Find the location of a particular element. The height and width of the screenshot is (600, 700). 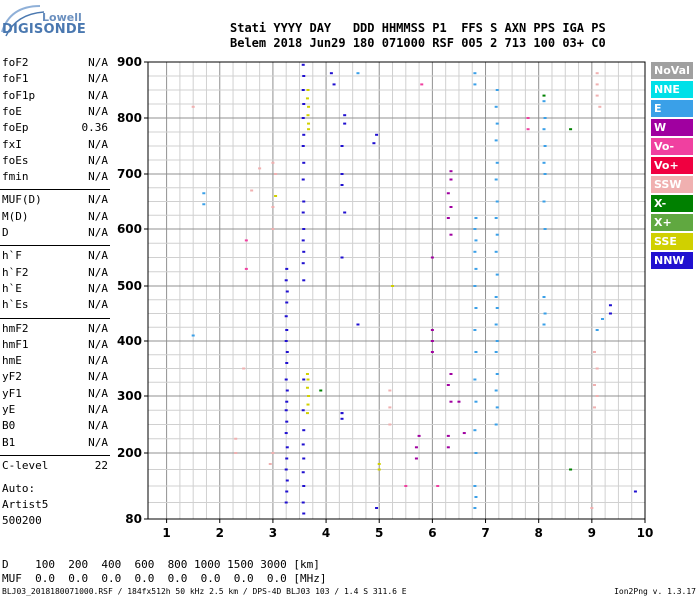

param-name: foE is located at coordinates (12, 111).